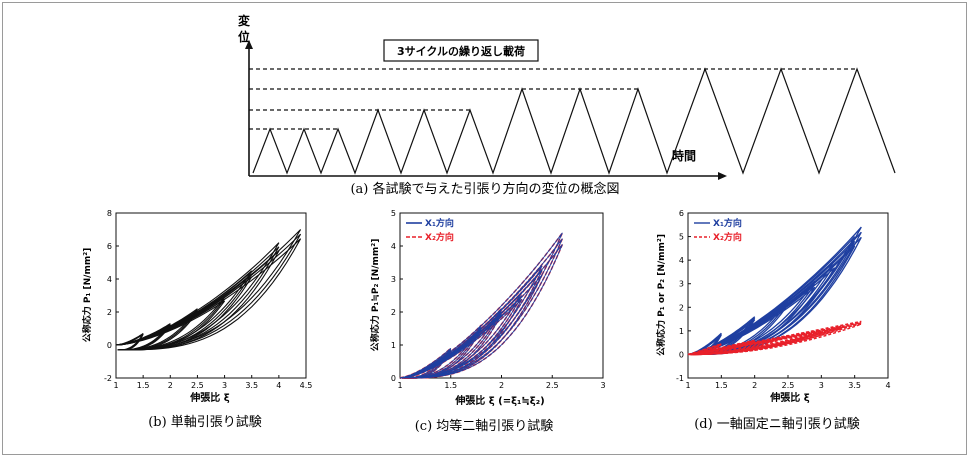 This screenshot has width=971, height=459. Describe the element at coordinates (721, 385) in the screenshot. I see `xtick-label-d: 1.5` at that location.